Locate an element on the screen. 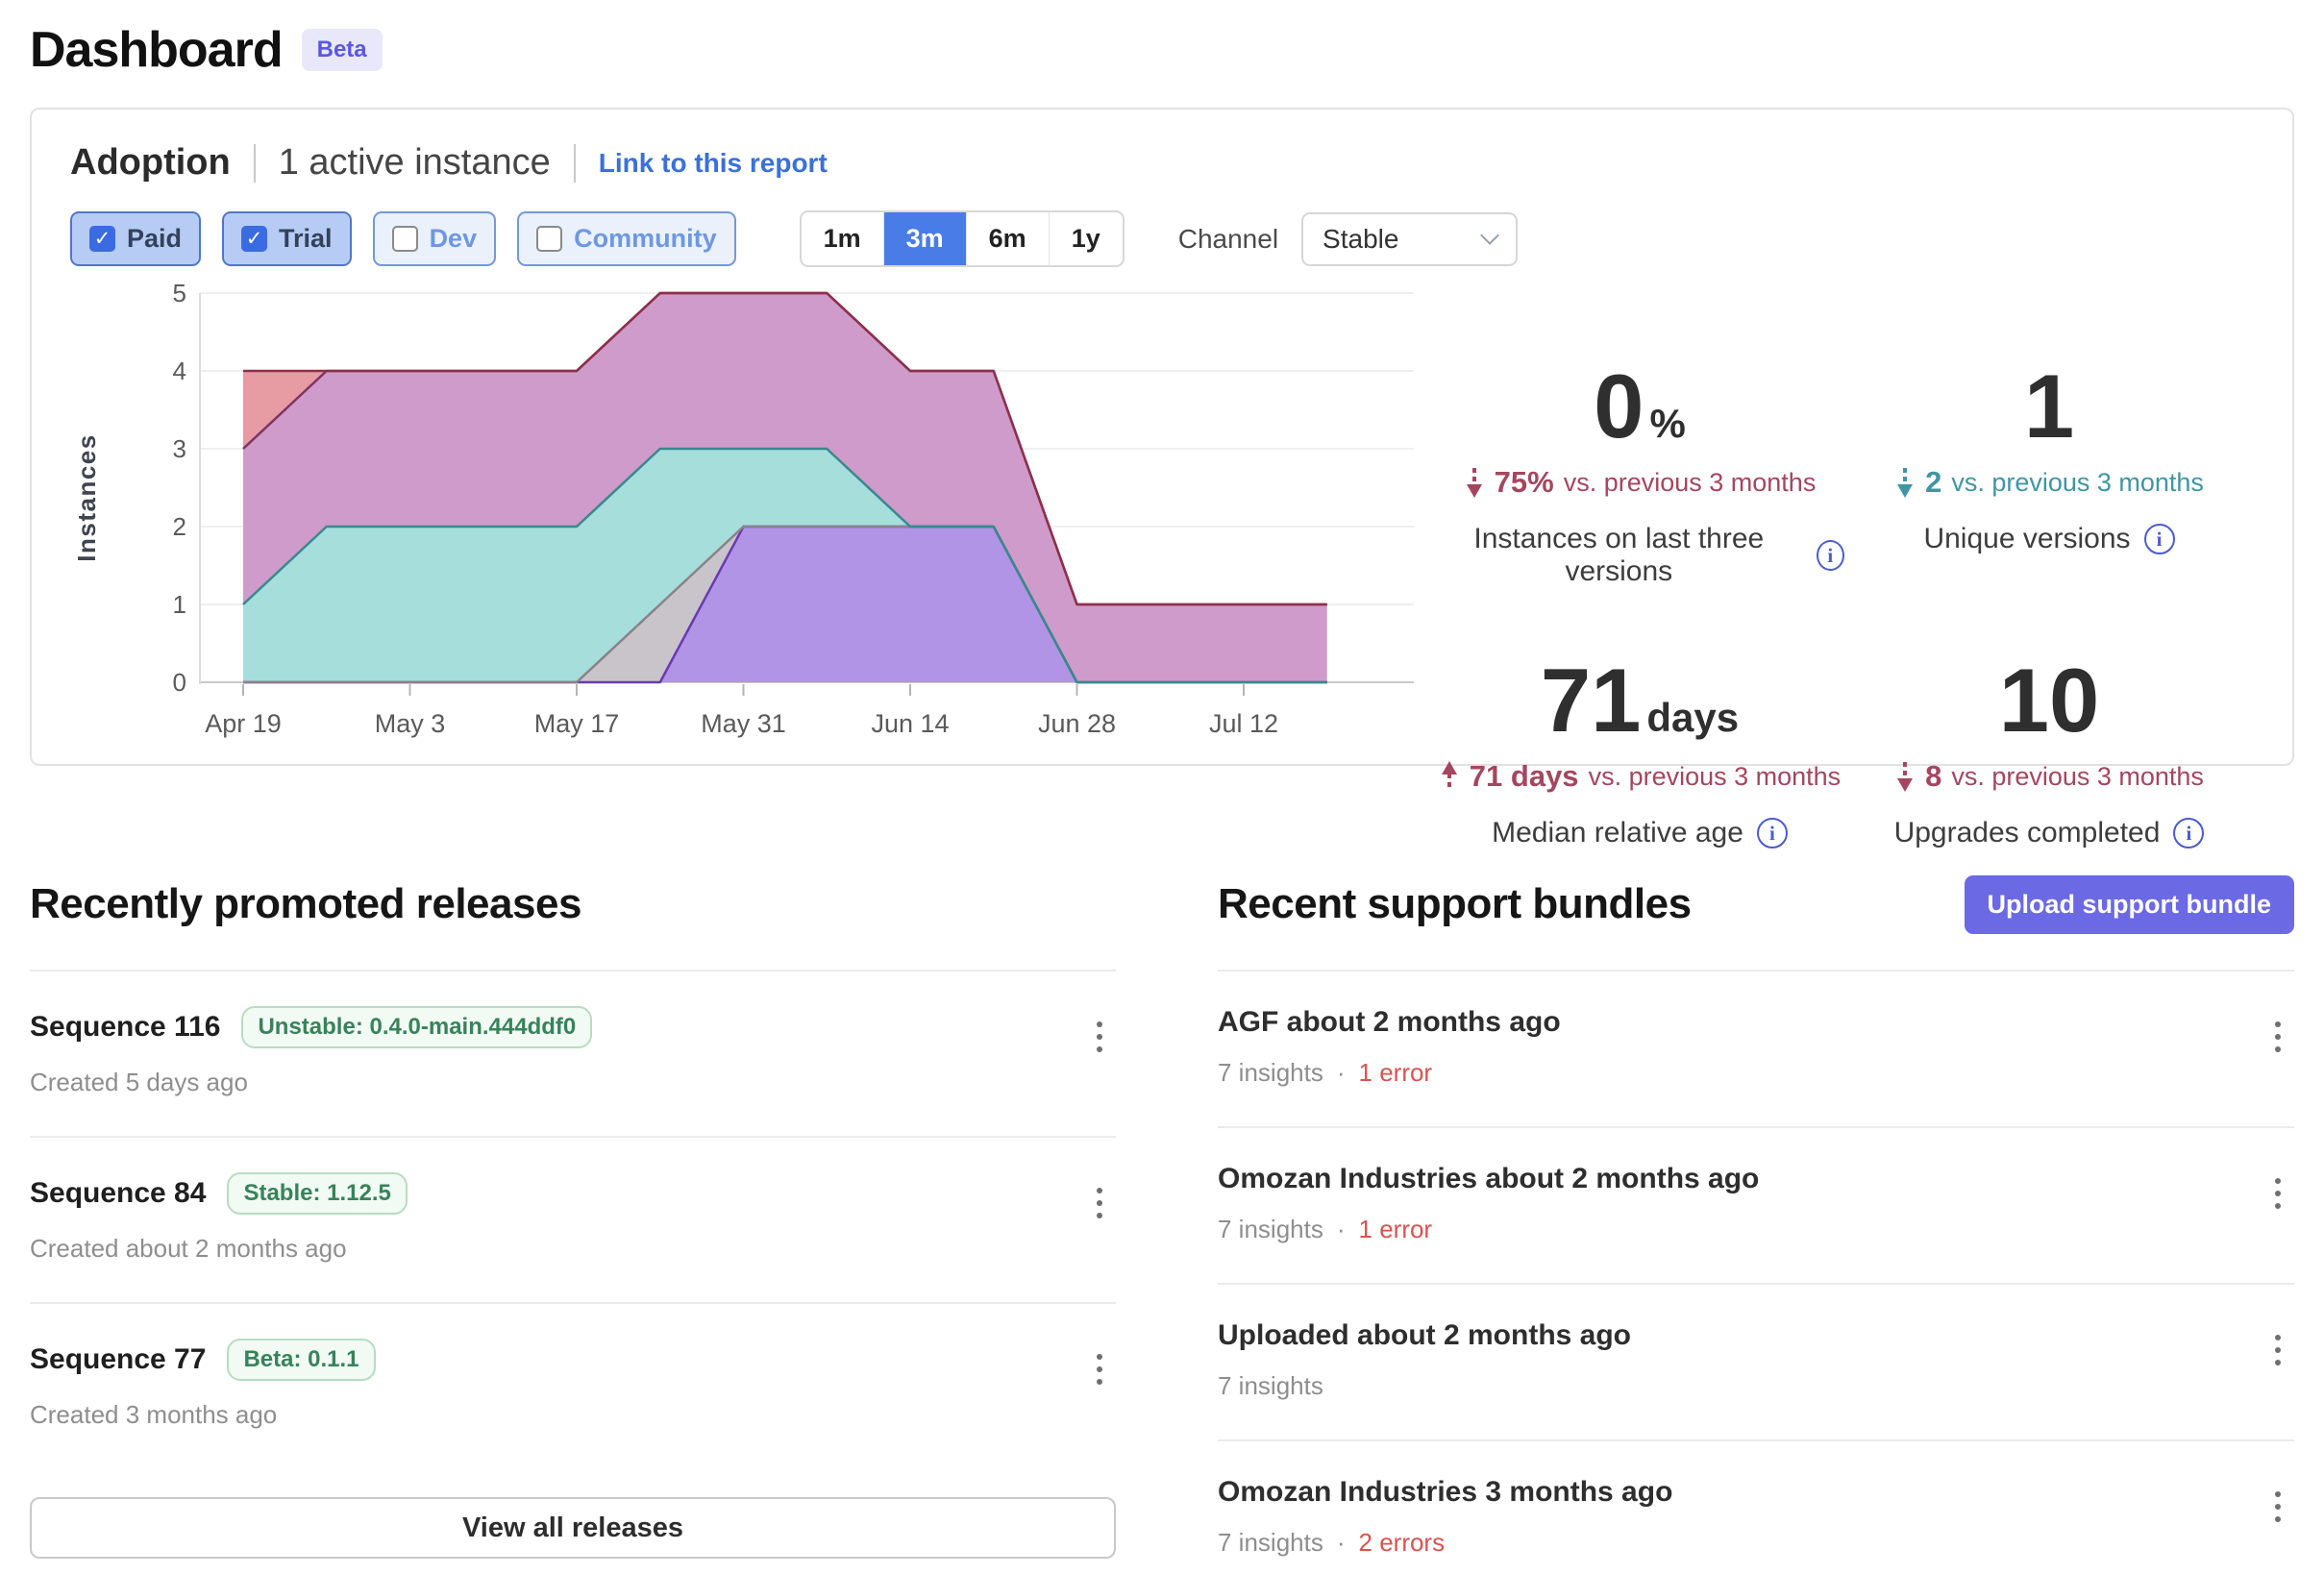 This screenshot has width=2324, height=1574. filter-paid: ✓ Paid is located at coordinates (136, 238).